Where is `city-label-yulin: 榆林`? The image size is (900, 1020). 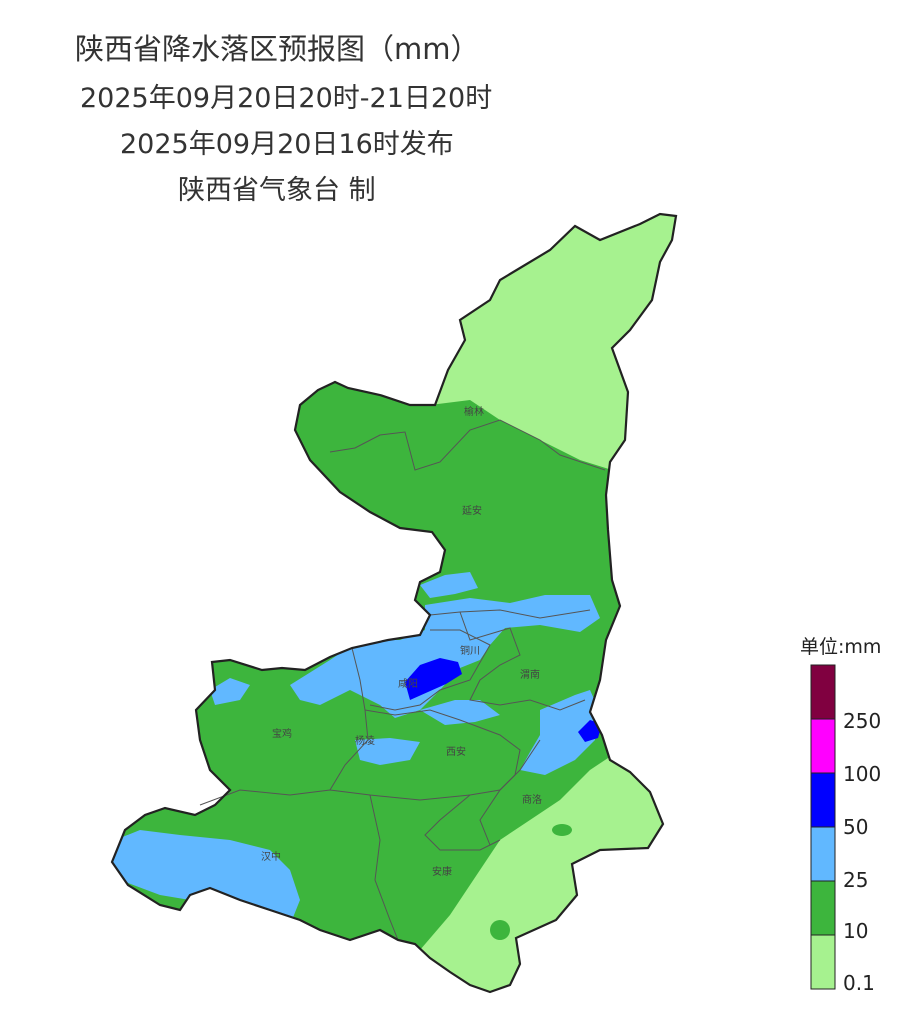
city-label-yulin: 榆林 is located at coordinates (474, 411).